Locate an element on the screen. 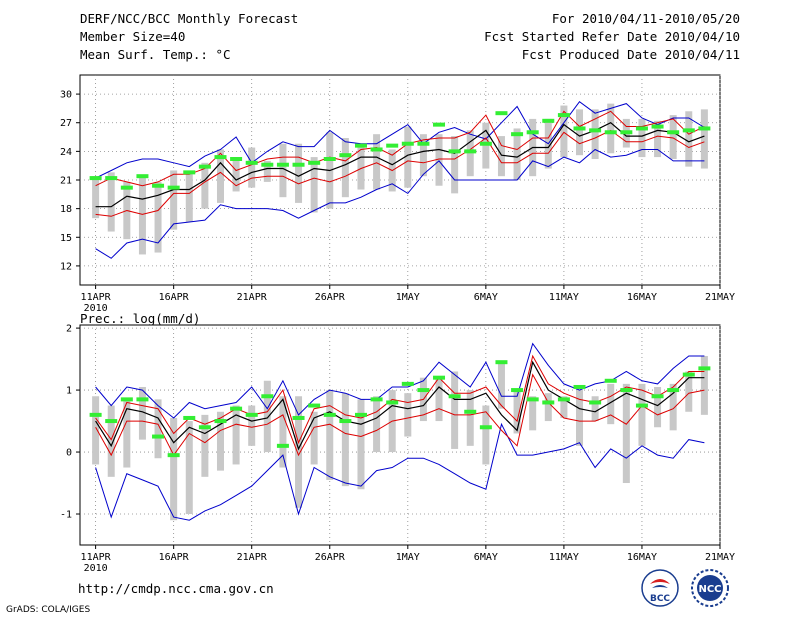 Image resolution: width=800 pixels, height=618 pixels. temp-lower-line is located at coordinates (400, 173).